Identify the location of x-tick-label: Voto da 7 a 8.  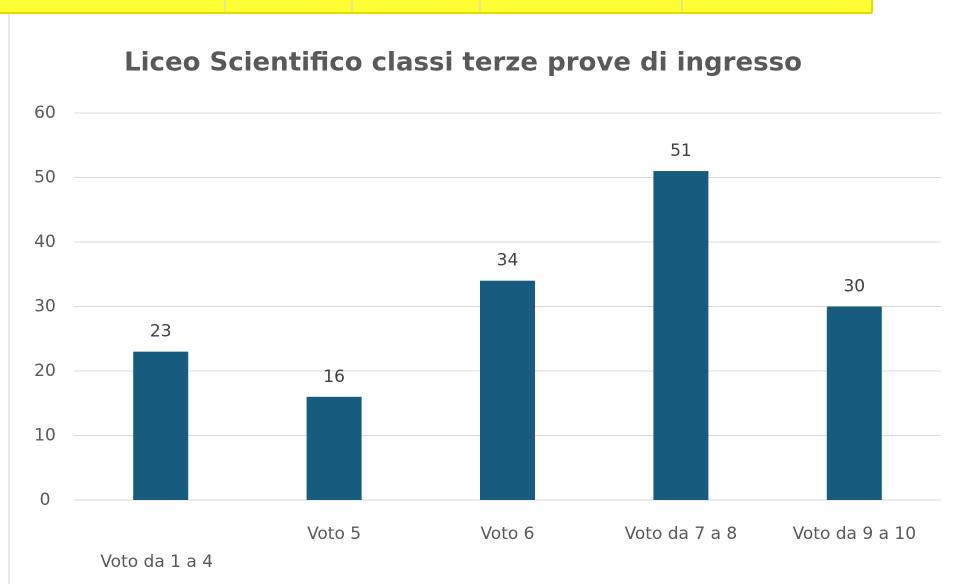
(681, 534).